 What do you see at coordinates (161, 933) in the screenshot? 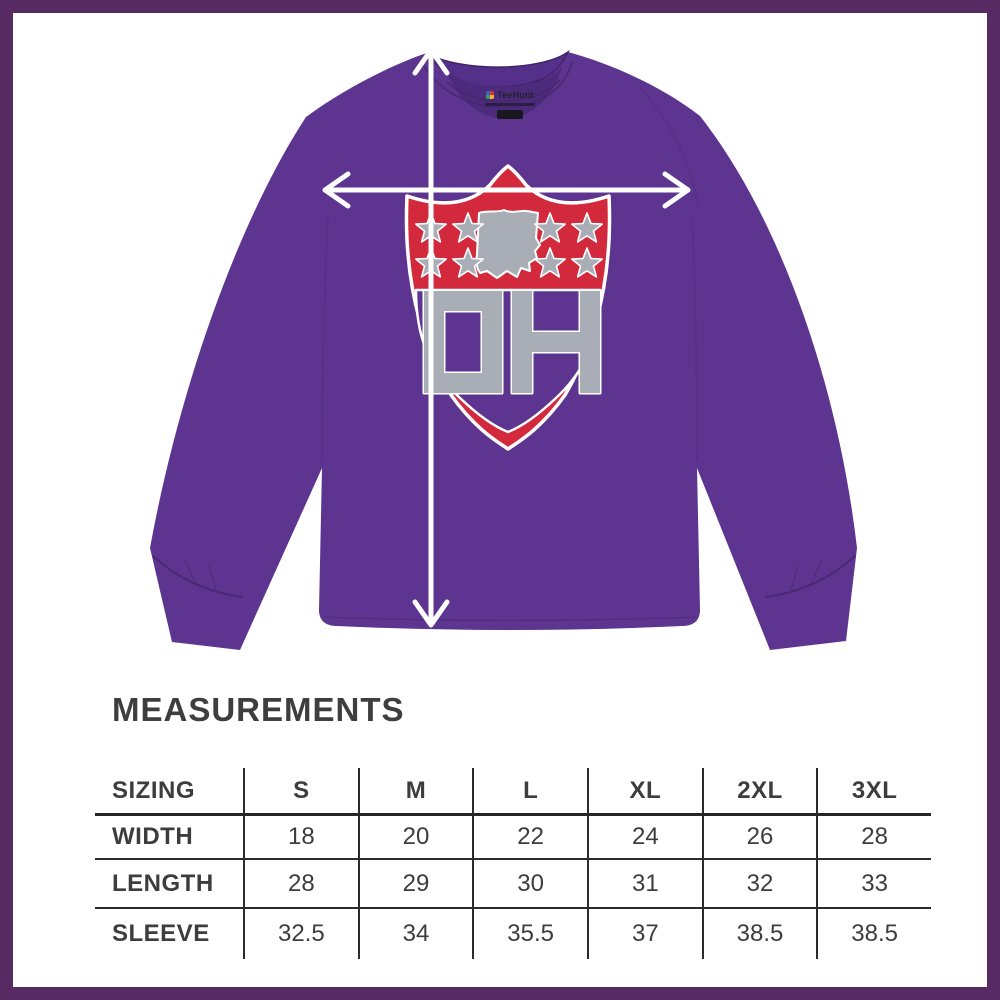
I see `row-label: SLEEVE` at bounding box center [161, 933].